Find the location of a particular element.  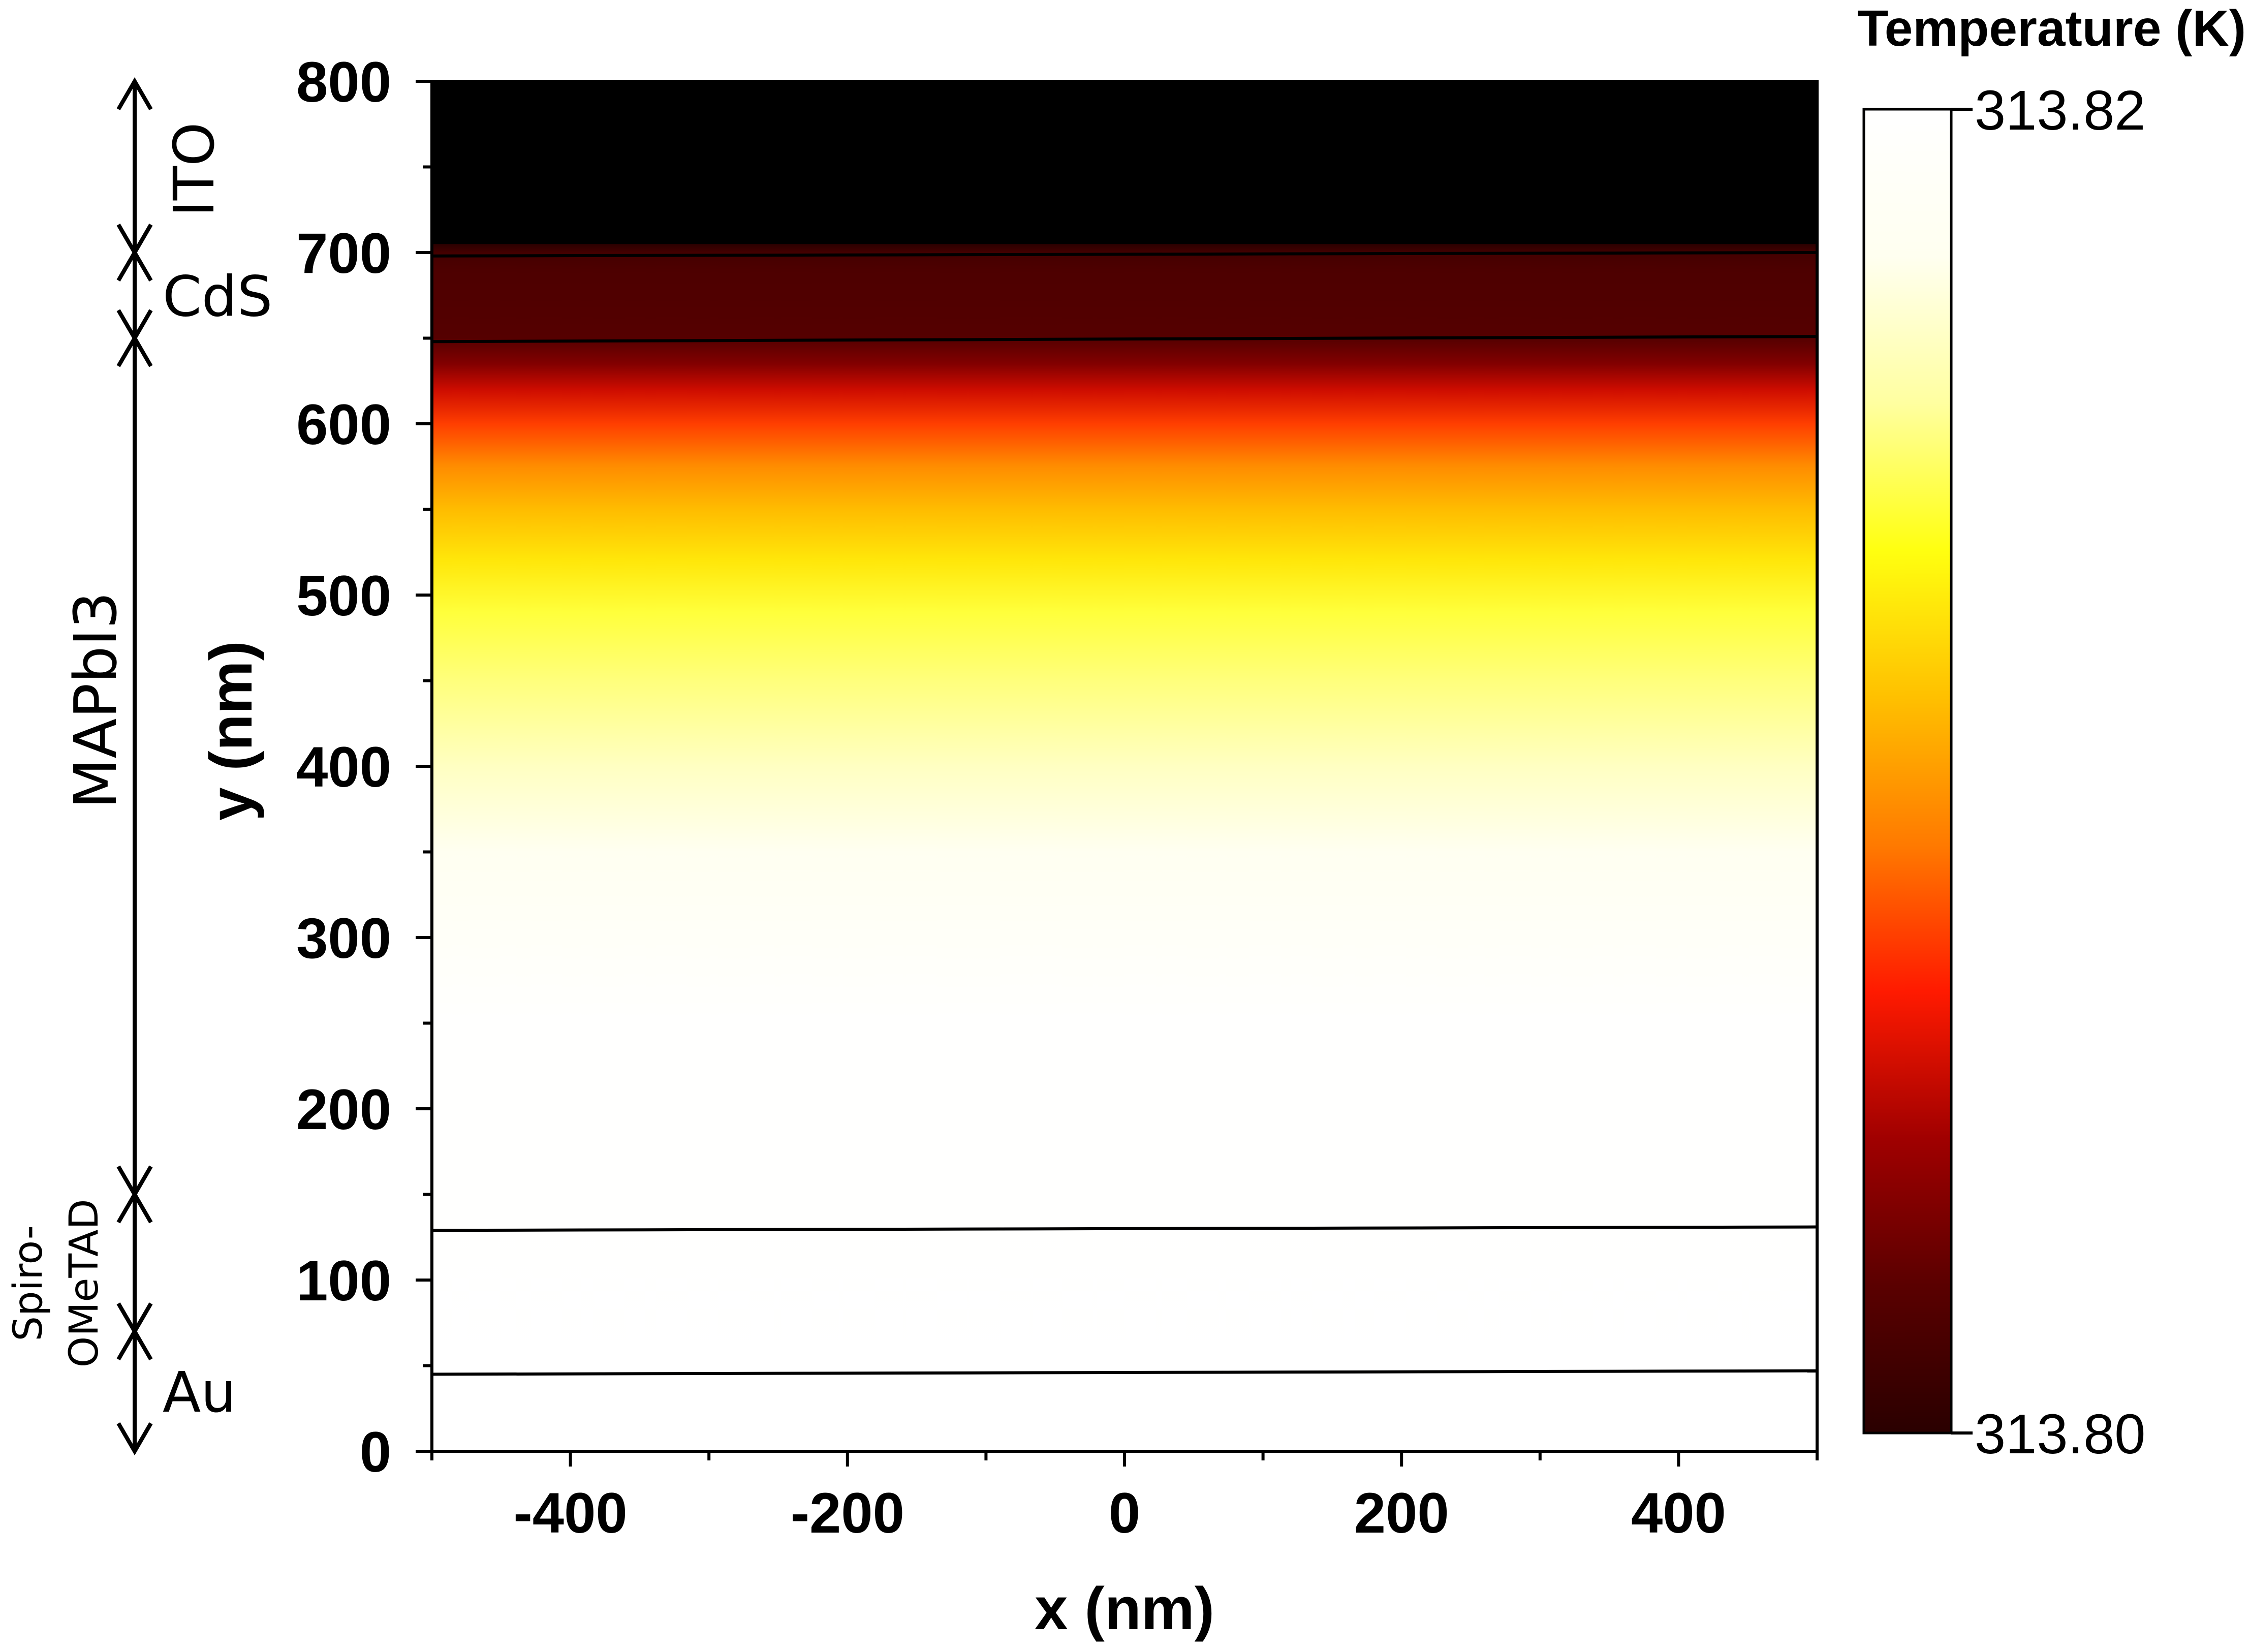

layer-annotation: Au is located at coordinates (176, 1391).